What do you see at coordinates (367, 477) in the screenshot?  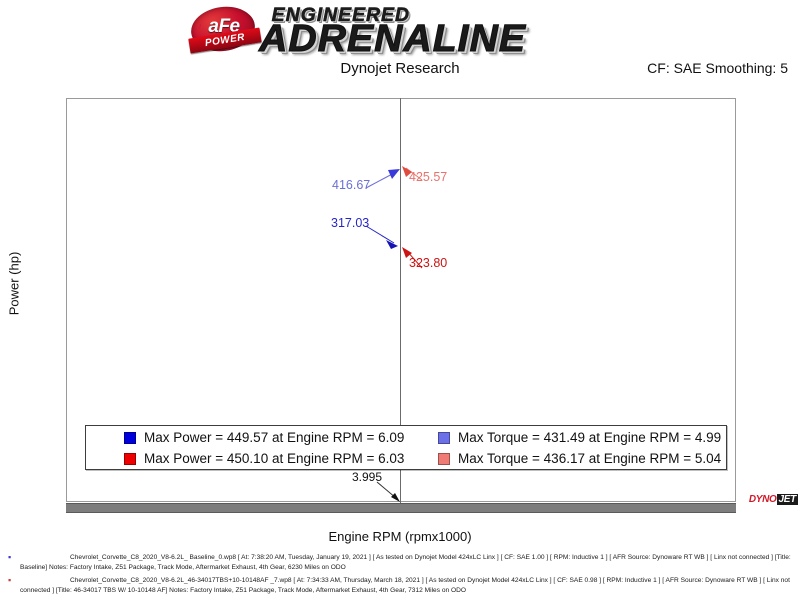 I see `cursor-rpm-label: 3.995` at bounding box center [367, 477].